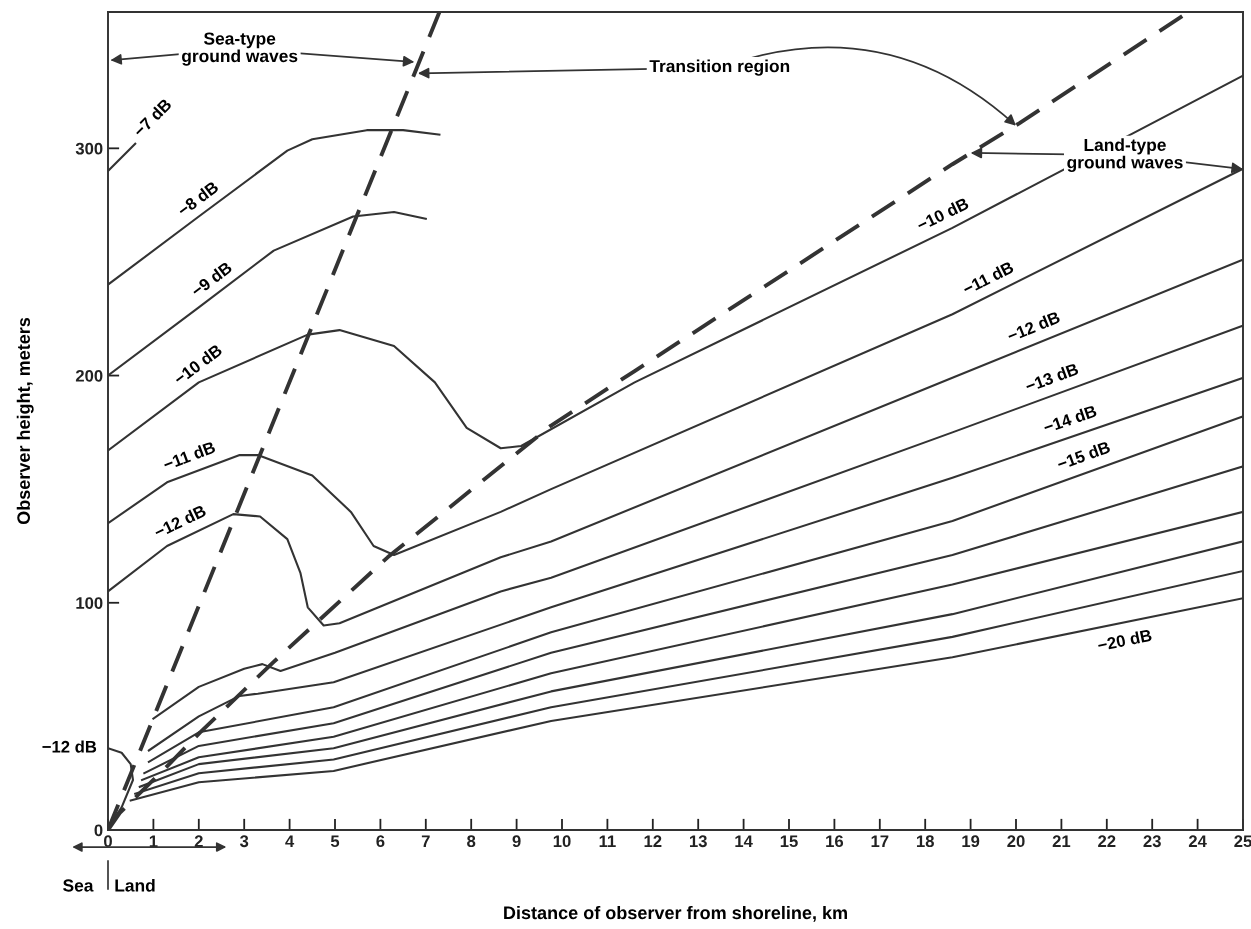  I want to click on x-tick-label: 8, so click(471, 841).